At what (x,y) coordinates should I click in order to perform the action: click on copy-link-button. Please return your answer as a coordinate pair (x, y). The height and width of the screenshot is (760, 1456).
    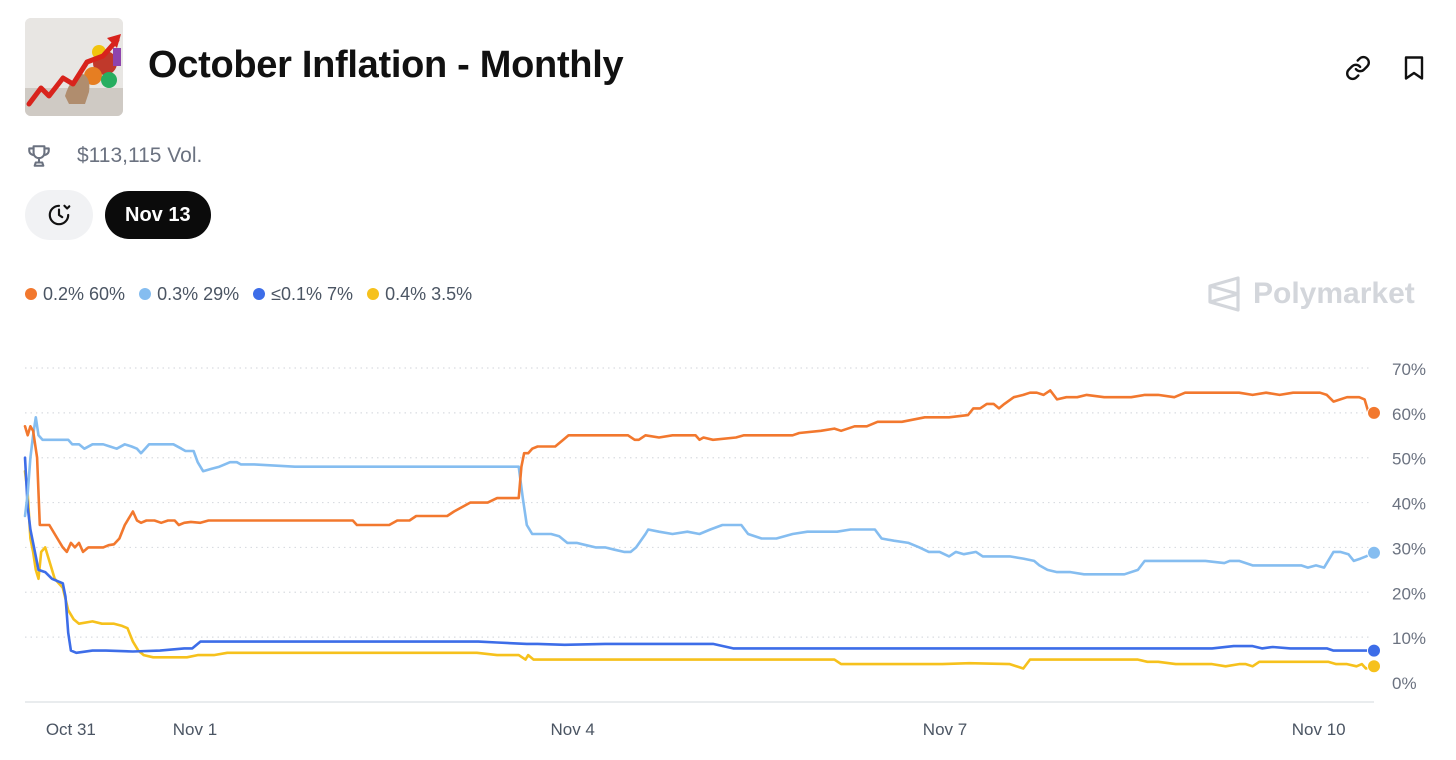
    Looking at the image, I should click on (1358, 68).